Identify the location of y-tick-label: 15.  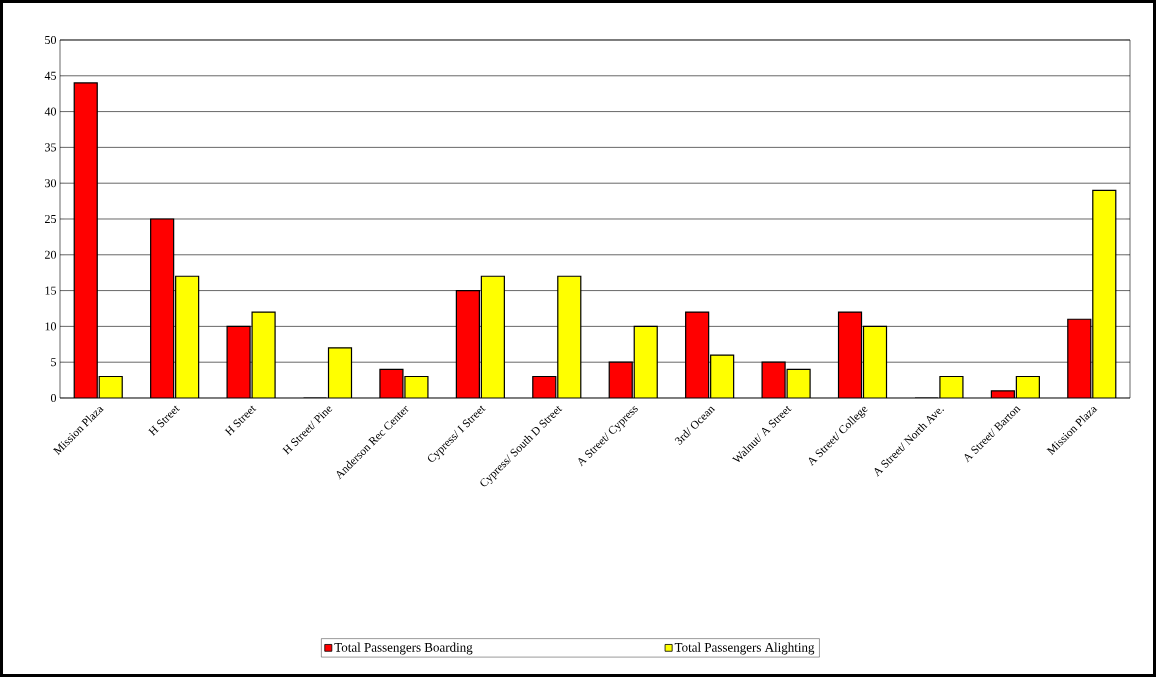
(51, 290).